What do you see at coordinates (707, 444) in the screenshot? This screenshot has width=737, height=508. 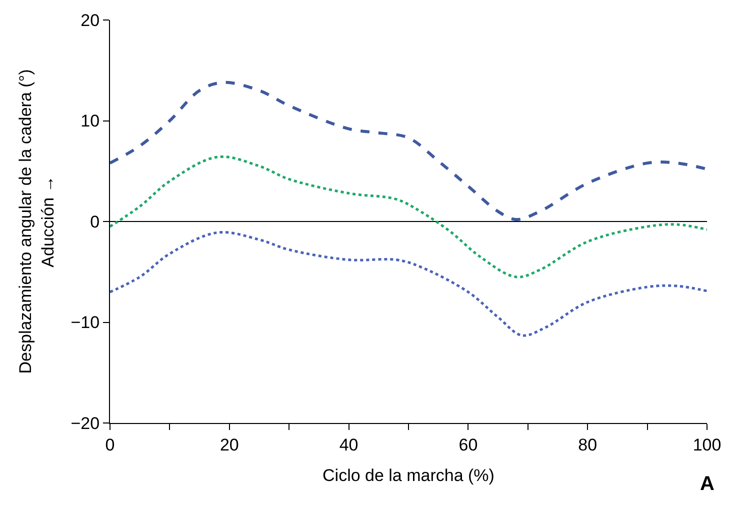 I see `x-tick-label: 100` at bounding box center [707, 444].